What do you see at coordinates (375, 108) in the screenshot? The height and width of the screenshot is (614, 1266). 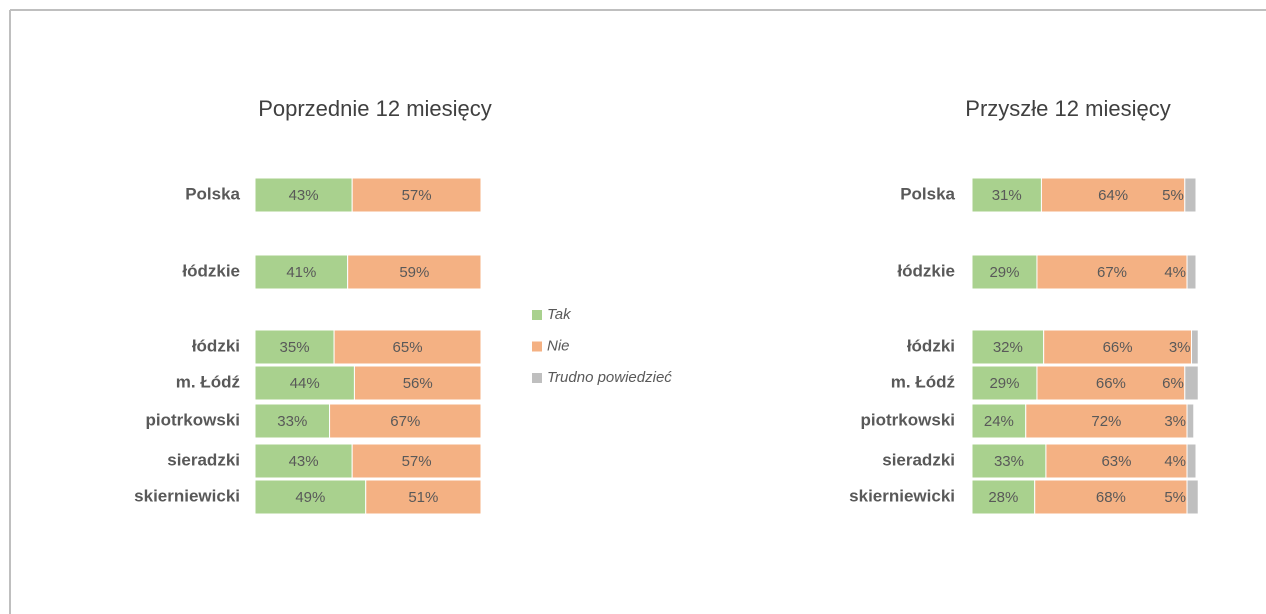 I see `chart-title: Poprzednie 12 miesięcy` at bounding box center [375, 108].